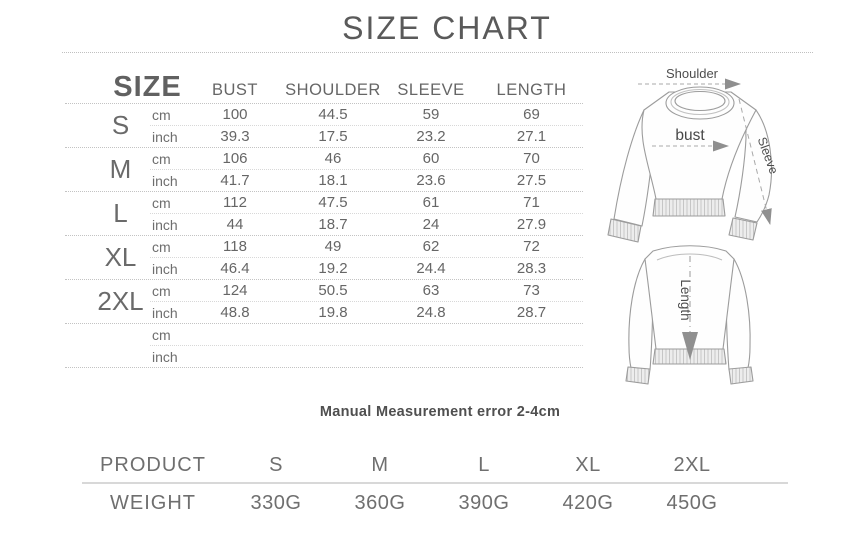 This screenshot has height=540, width=846. I want to click on measurement-value: 70, so click(531, 158).